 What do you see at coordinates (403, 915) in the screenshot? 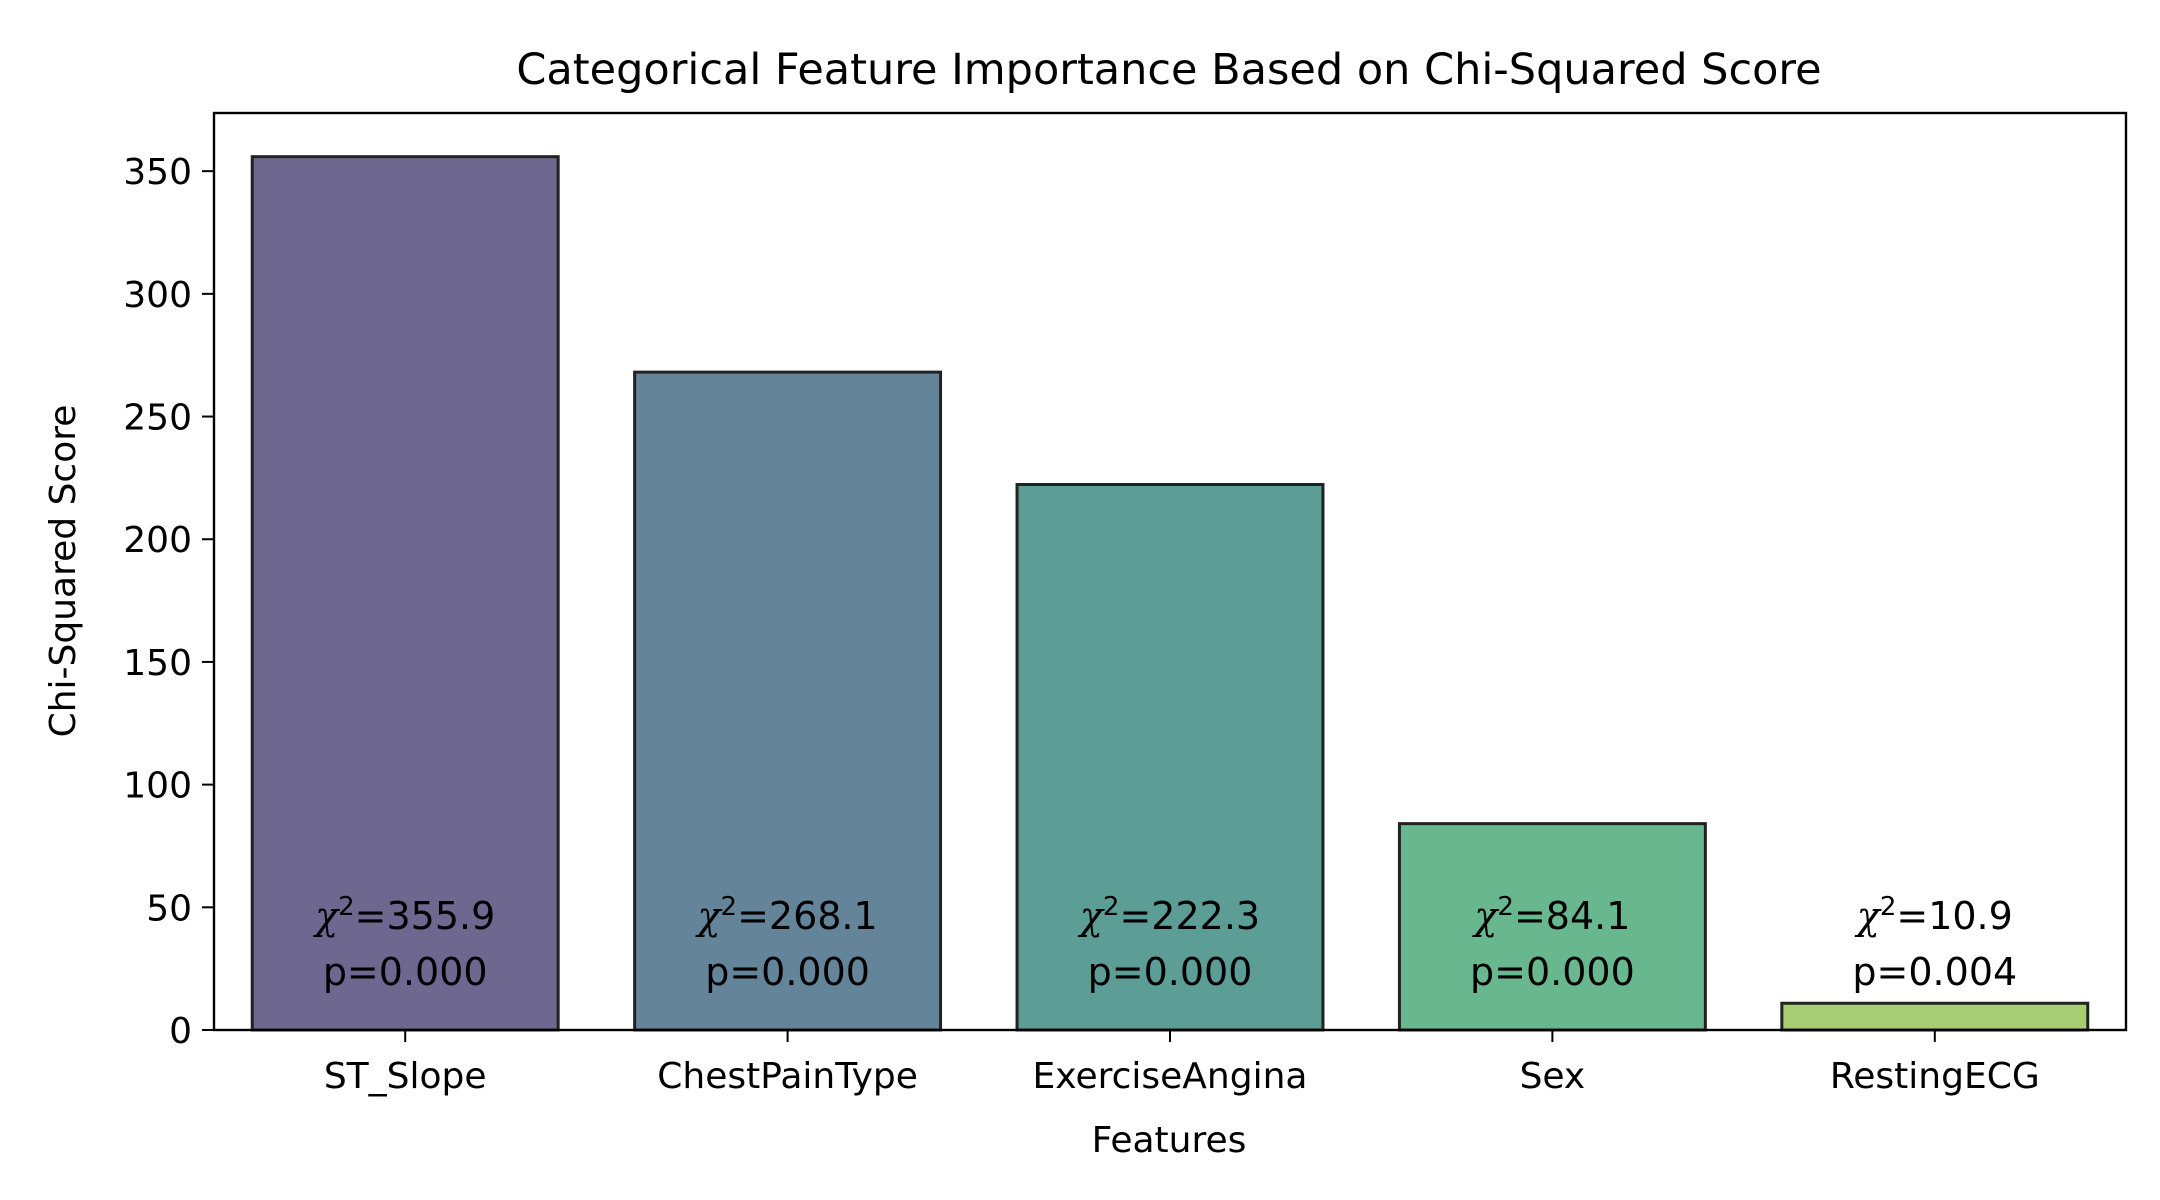
I see `chi-label-st-slope: χ2=355.9` at bounding box center [403, 915].